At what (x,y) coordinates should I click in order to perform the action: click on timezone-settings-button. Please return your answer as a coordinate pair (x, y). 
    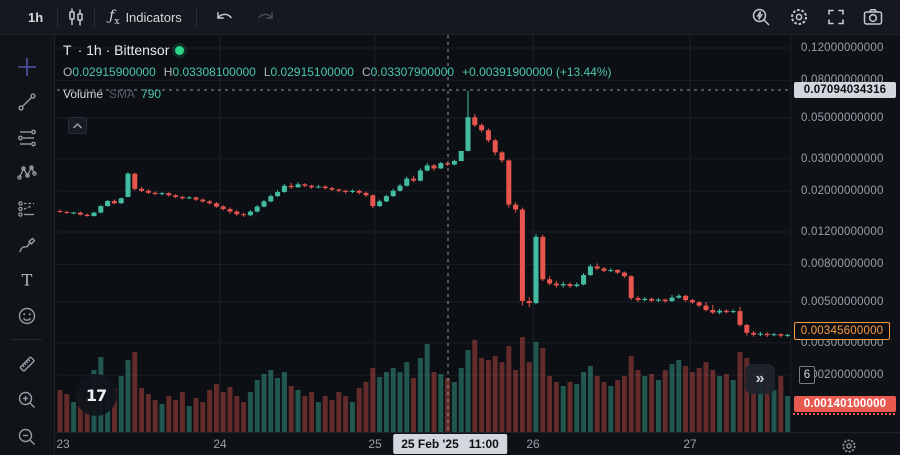
    Looking at the image, I should click on (849, 445).